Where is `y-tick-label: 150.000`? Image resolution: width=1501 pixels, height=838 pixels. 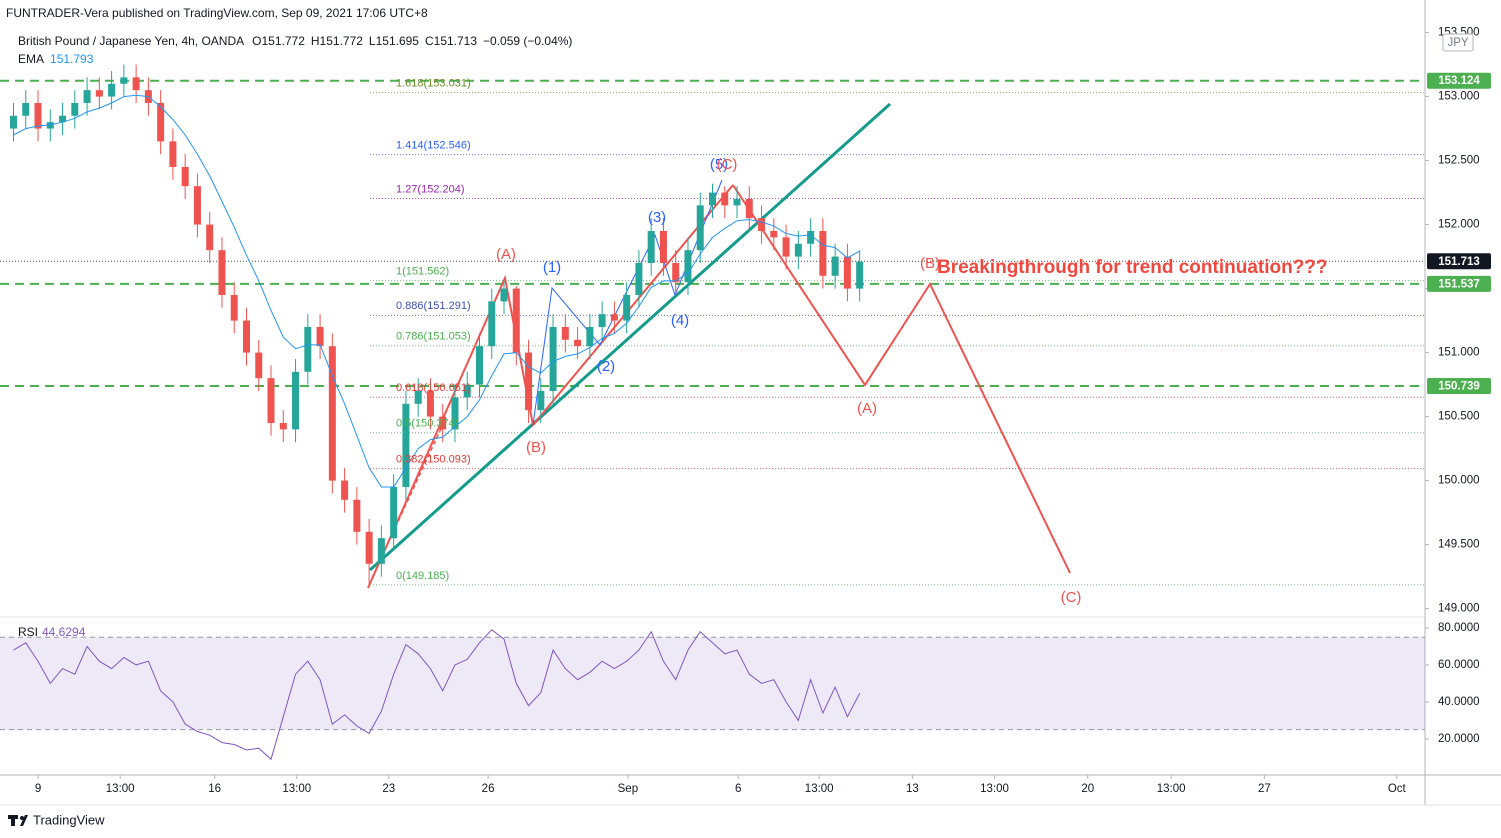
y-tick-label: 150.000 is located at coordinates (1459, 481).